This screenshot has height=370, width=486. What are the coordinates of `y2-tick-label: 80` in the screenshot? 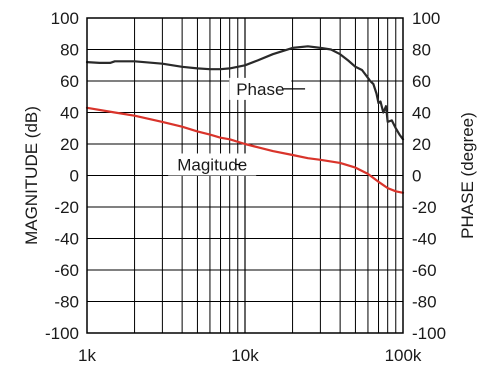 It's located at (421, 50).